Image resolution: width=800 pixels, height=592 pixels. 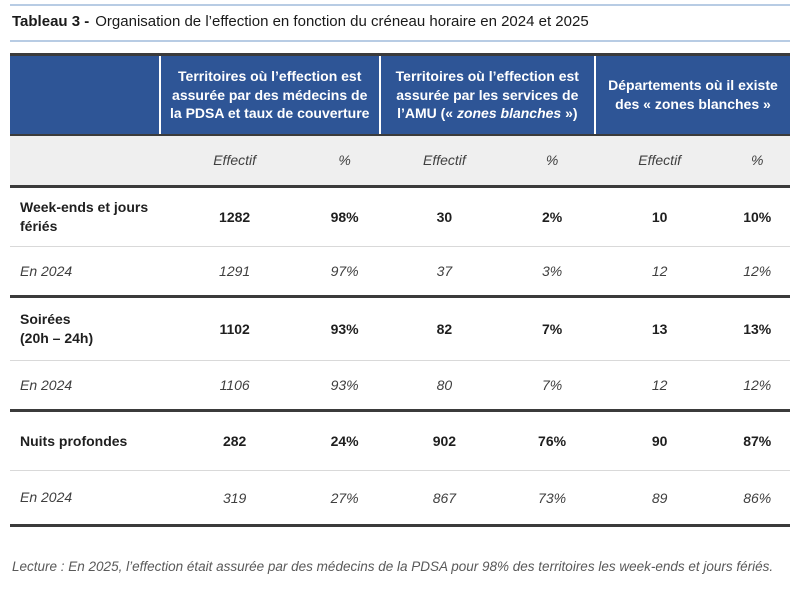 I want to click on cell-value: 89, so click(x=659, y=498).